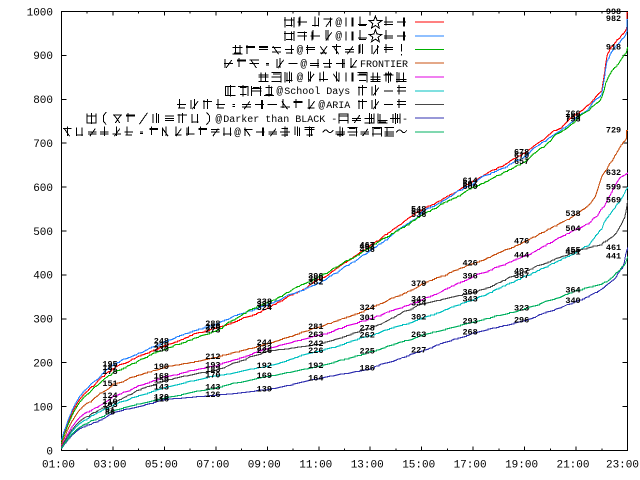 The height and width of the screenshot is (480, 640). Describe the element at coordinates (613, 248) in the screenshot. I see `svg-text: 461` at that location.